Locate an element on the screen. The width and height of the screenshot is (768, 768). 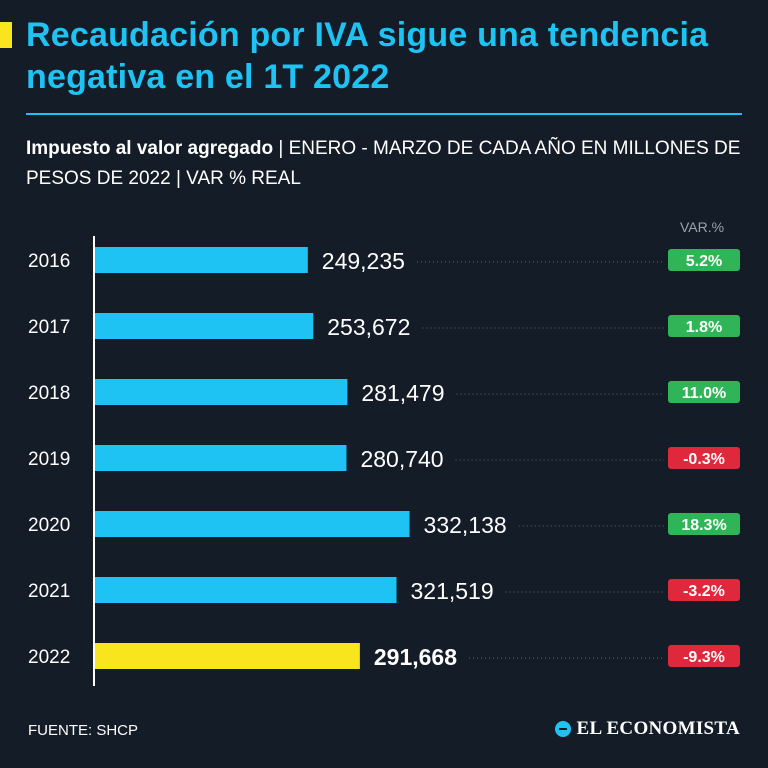
year-label: 2020 is located at coordinates (49, 525).